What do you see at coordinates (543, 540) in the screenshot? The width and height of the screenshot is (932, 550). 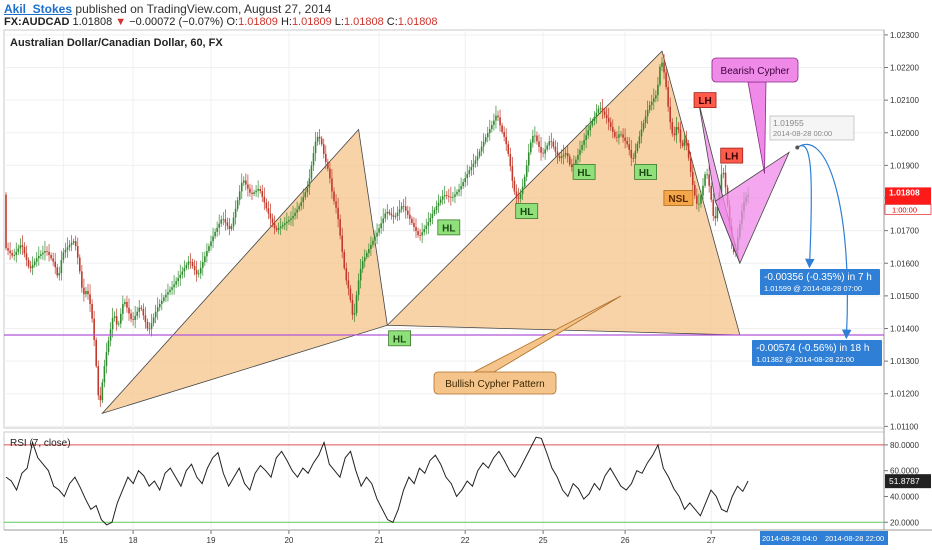 I see `time-tick-label: 25` at bounding box center [543, 540].